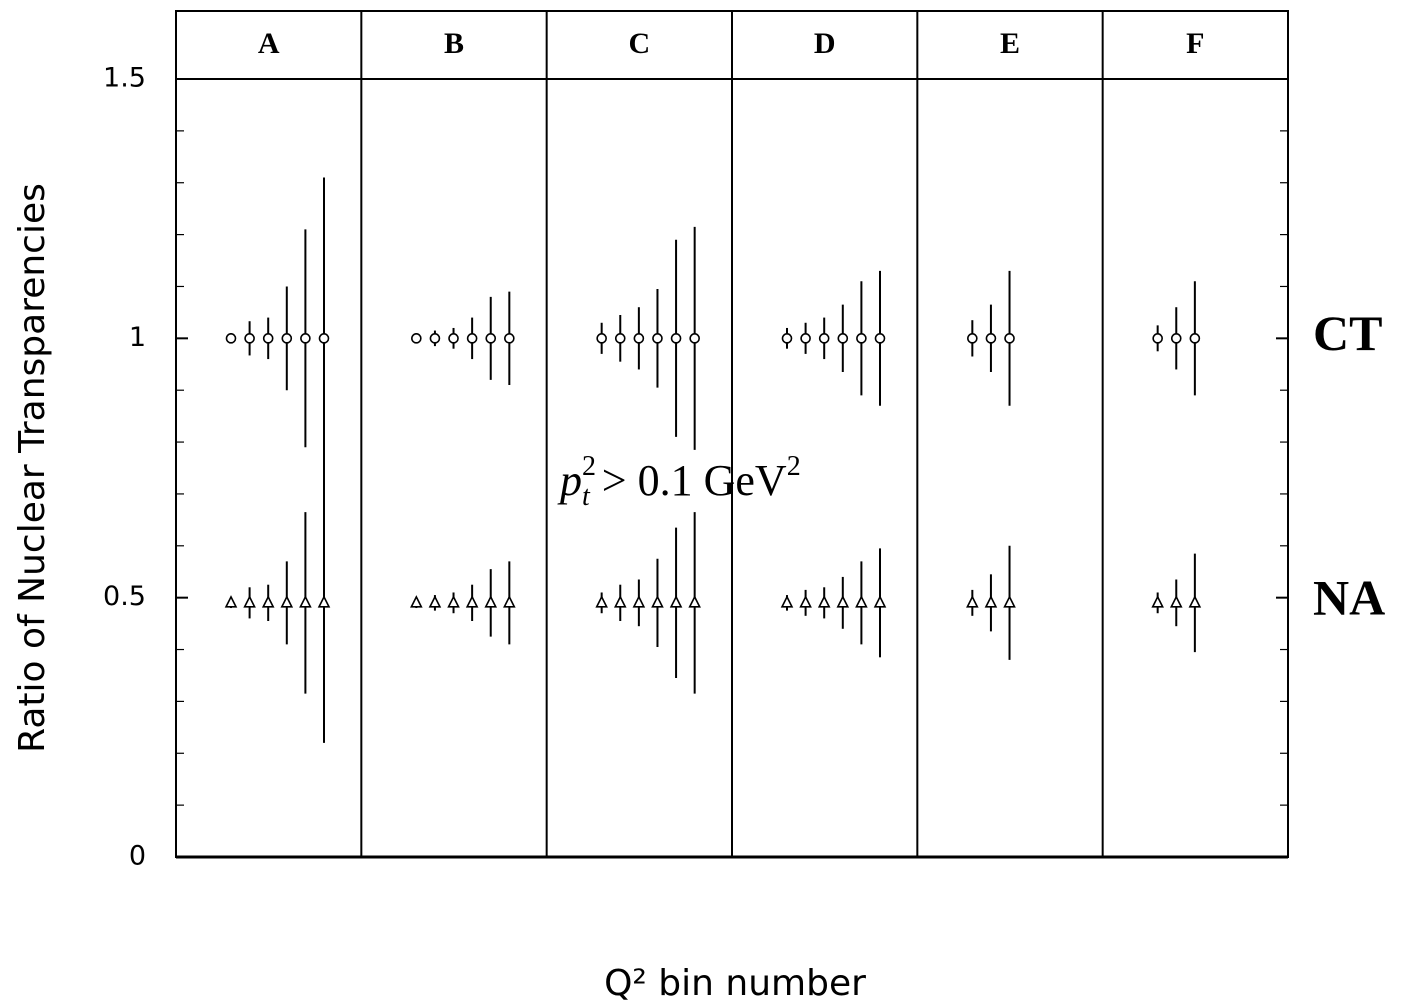  What do you see at coordinates (825, 43) in the screenshot?
I see `panel-label: D` at bounding box center [825, 43].